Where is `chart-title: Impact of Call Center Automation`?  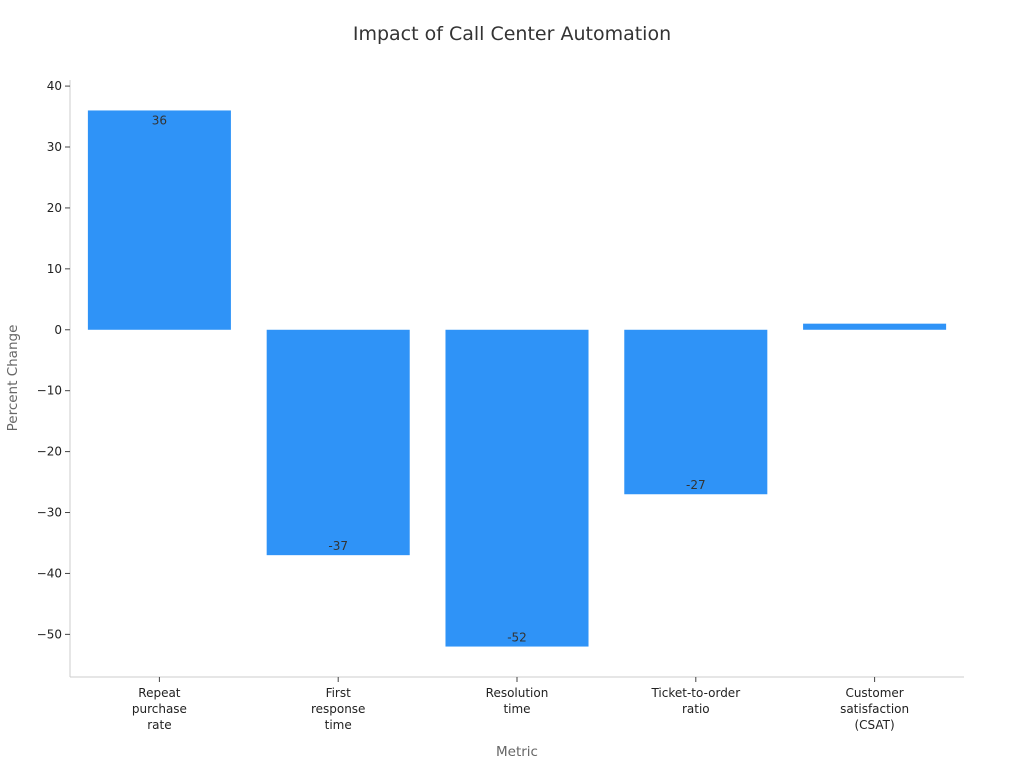 chart-title: Impact of Call Center Automation is located at coordinates (512, 34).